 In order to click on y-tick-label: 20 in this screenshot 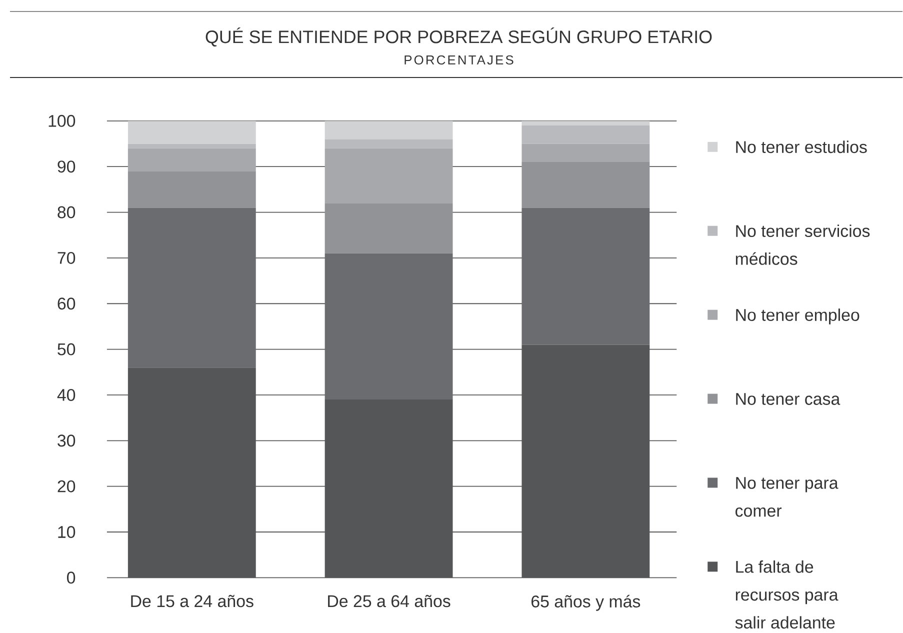, I will do `click(67, 486)`.